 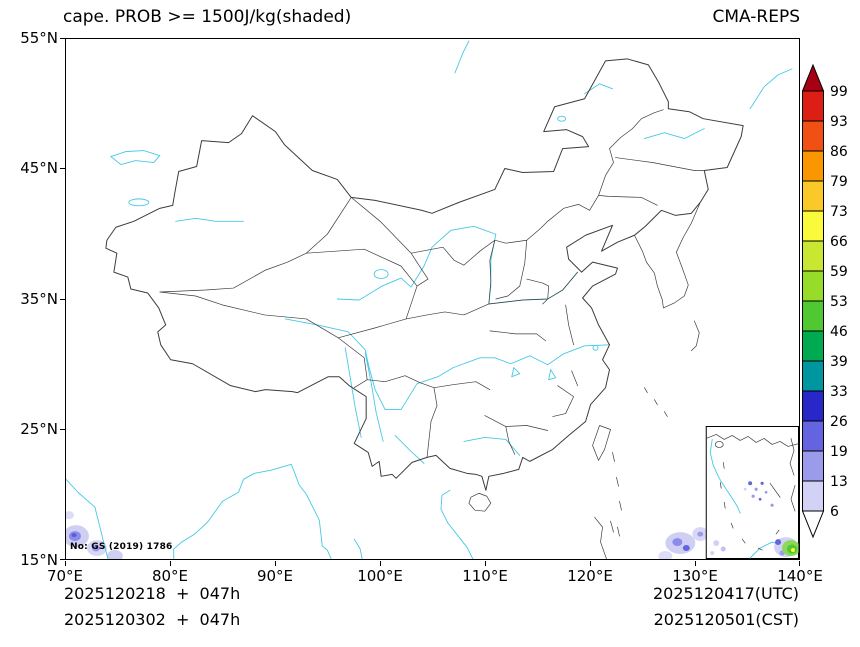 I want to click on svg-text: 6, so click(x=834, y=512).